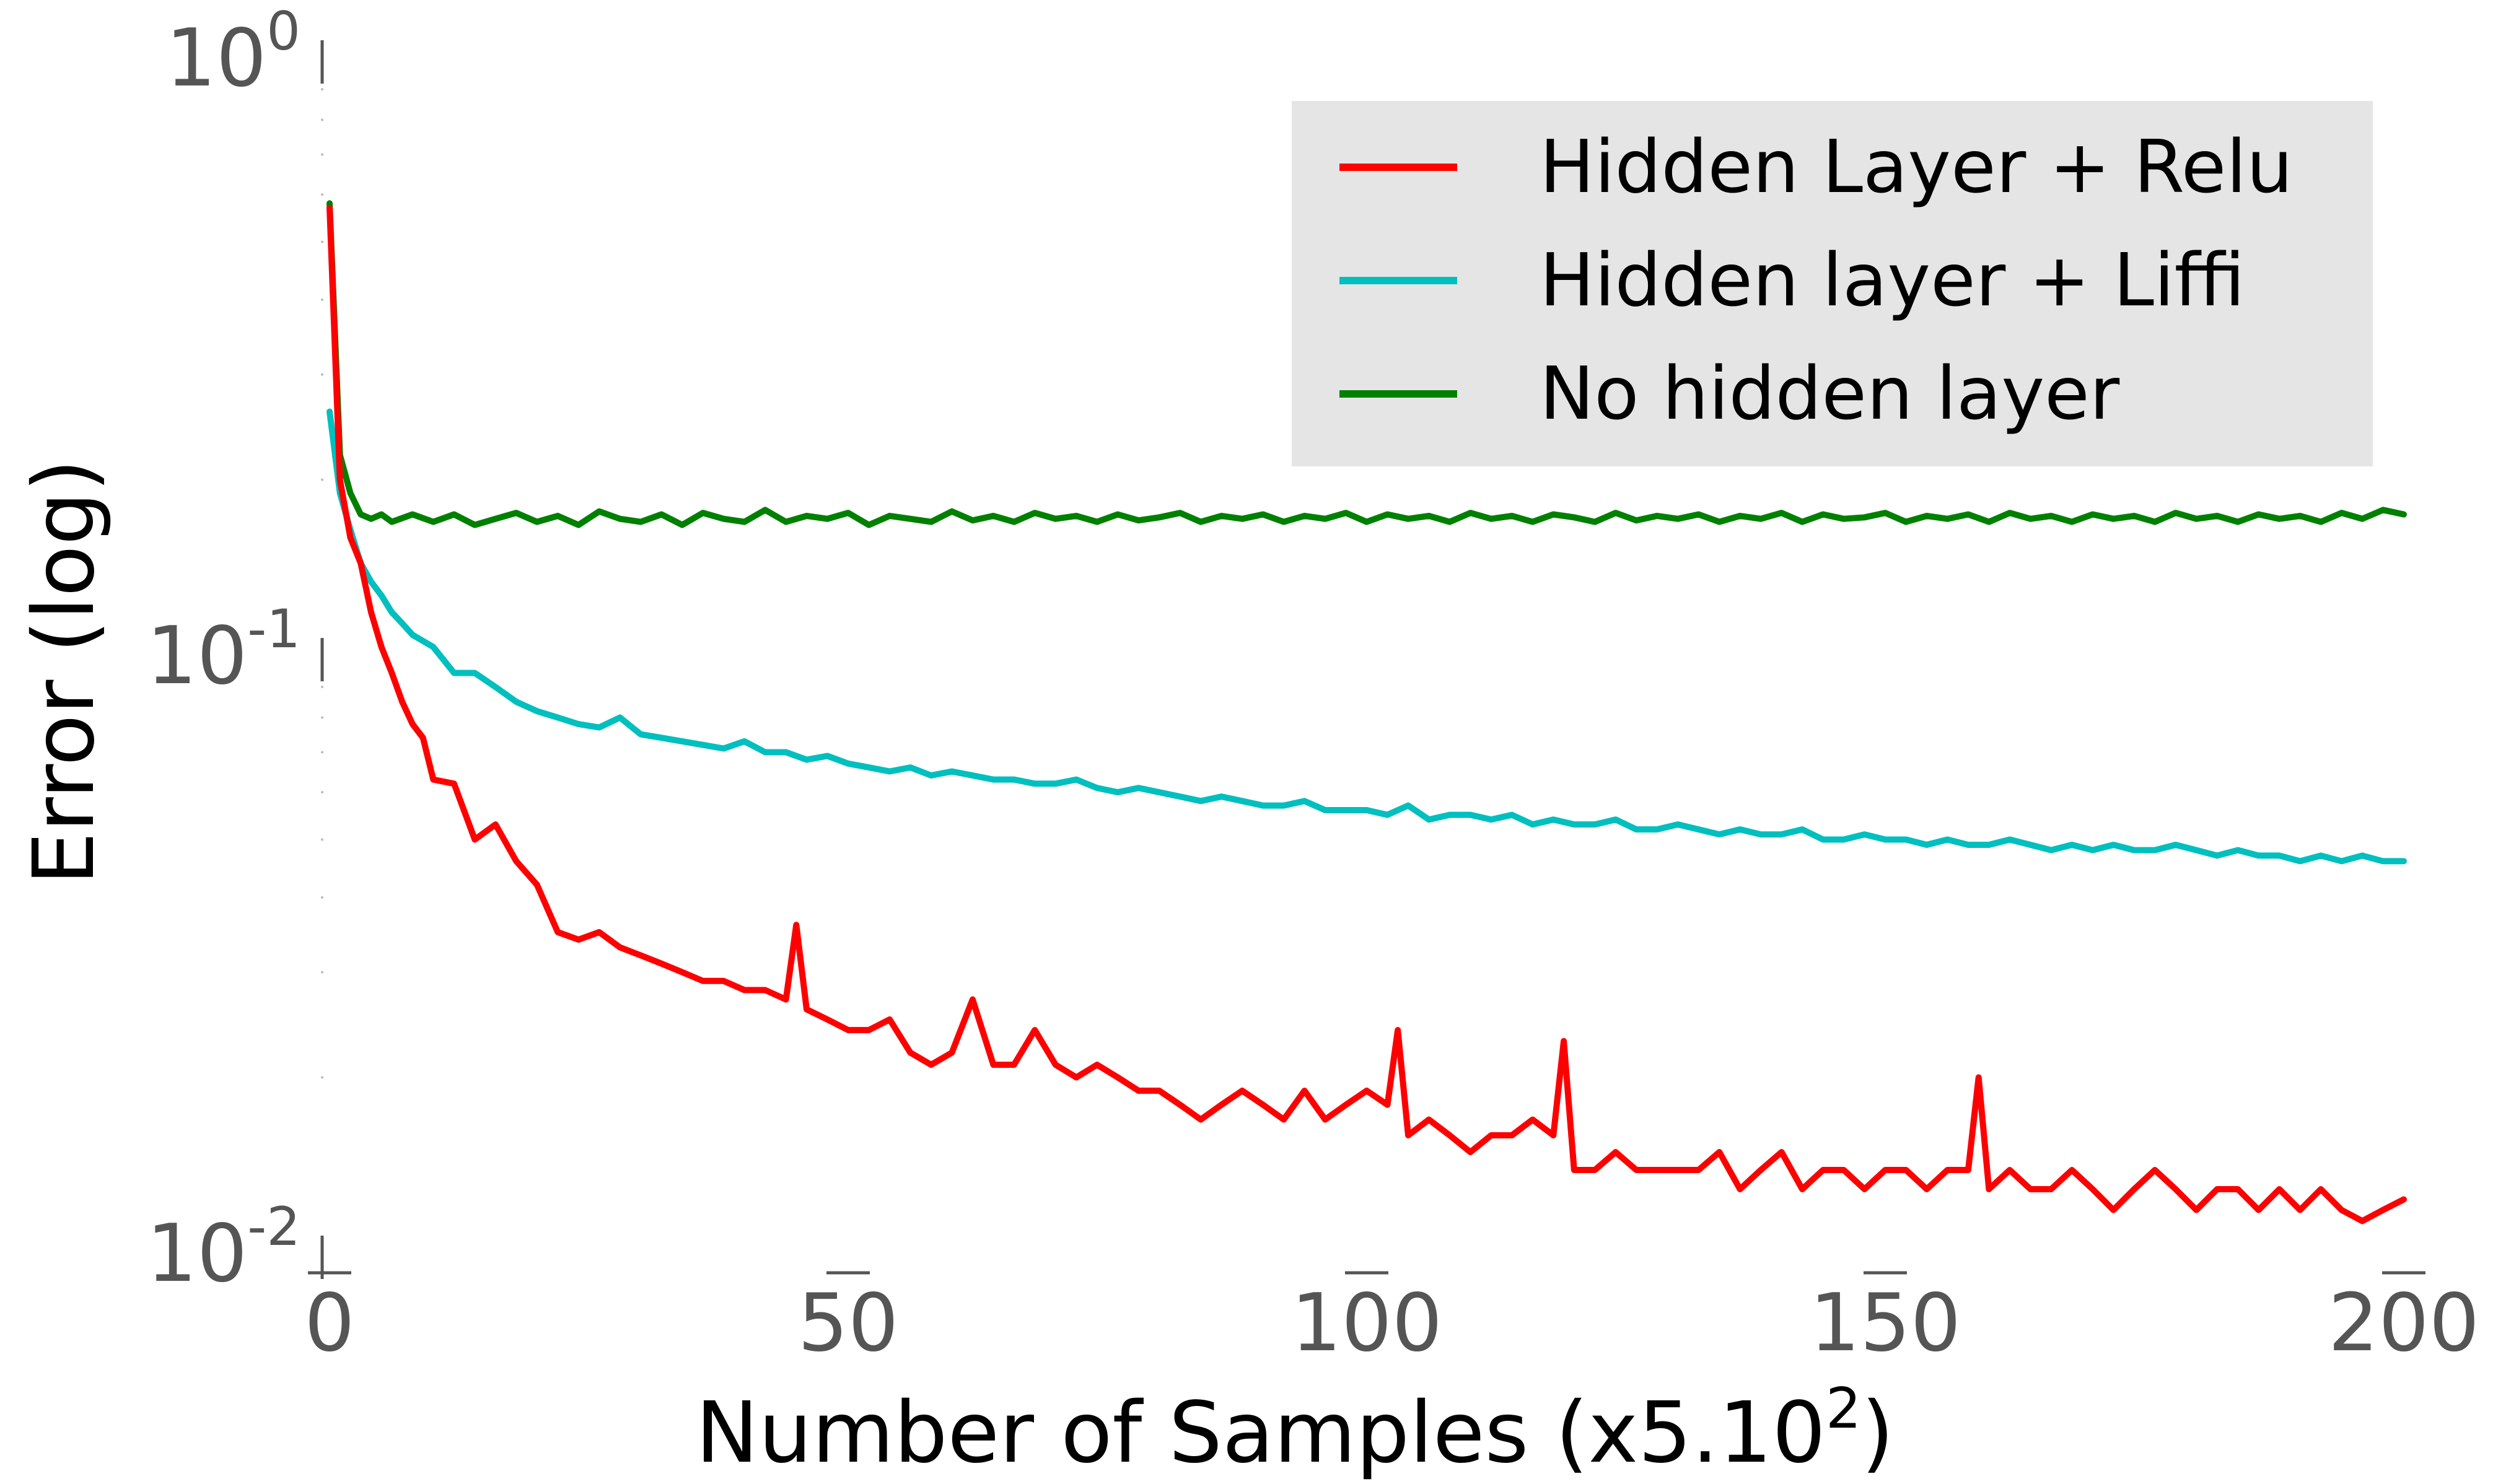  I want to click on y-tick-exponent: -1, so click(273, 629).